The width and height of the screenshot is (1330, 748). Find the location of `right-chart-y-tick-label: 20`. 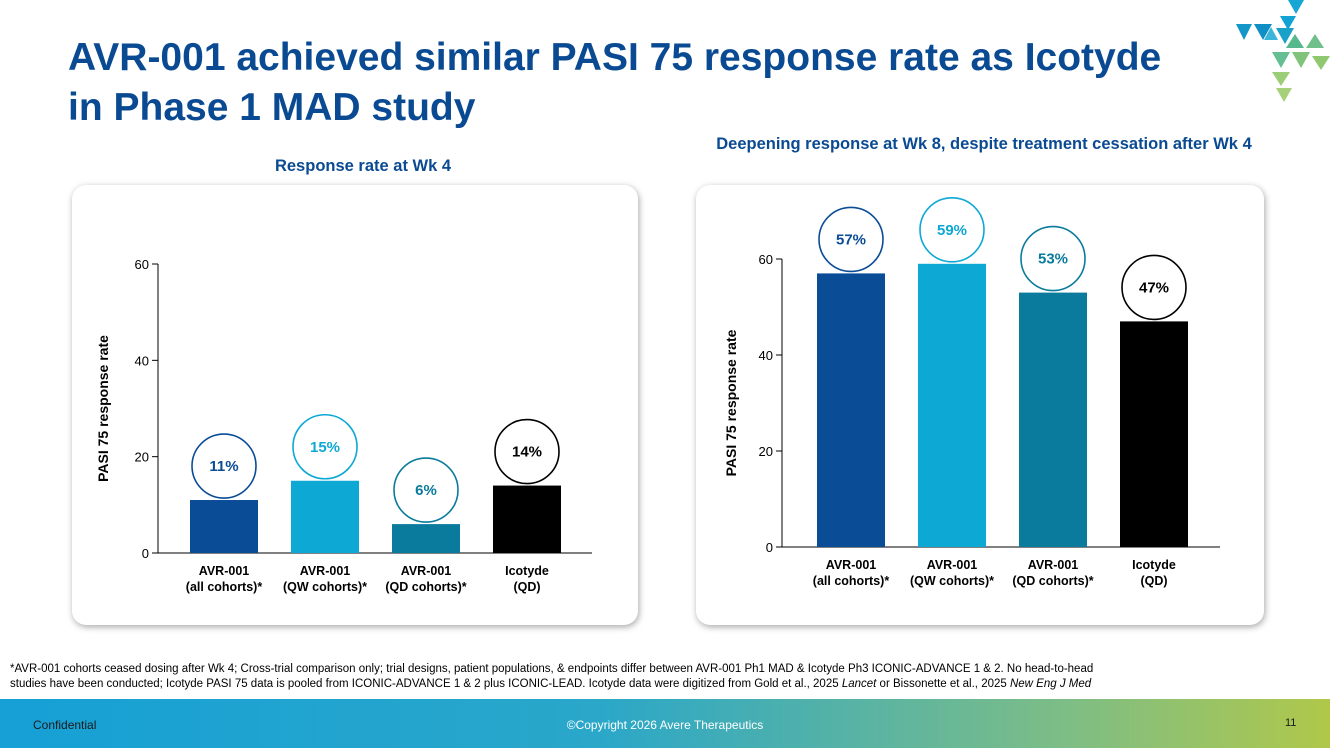

right-chart-y-tick-label: 20 is located at coordinates (766, 451).